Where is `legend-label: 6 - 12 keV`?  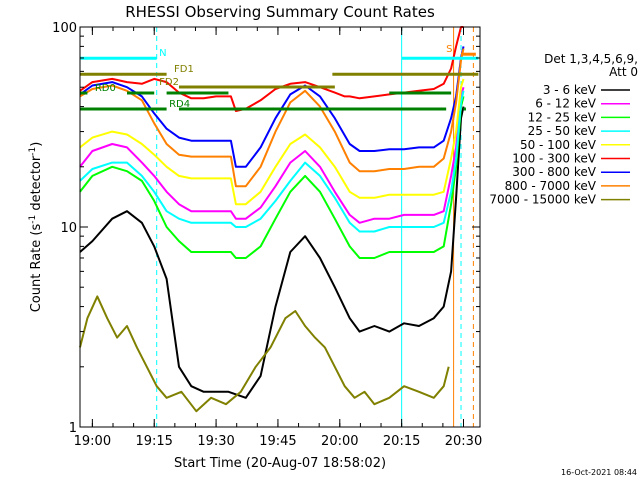 legend-label: 6 - 12 keV is located at coordinates (566, 104).